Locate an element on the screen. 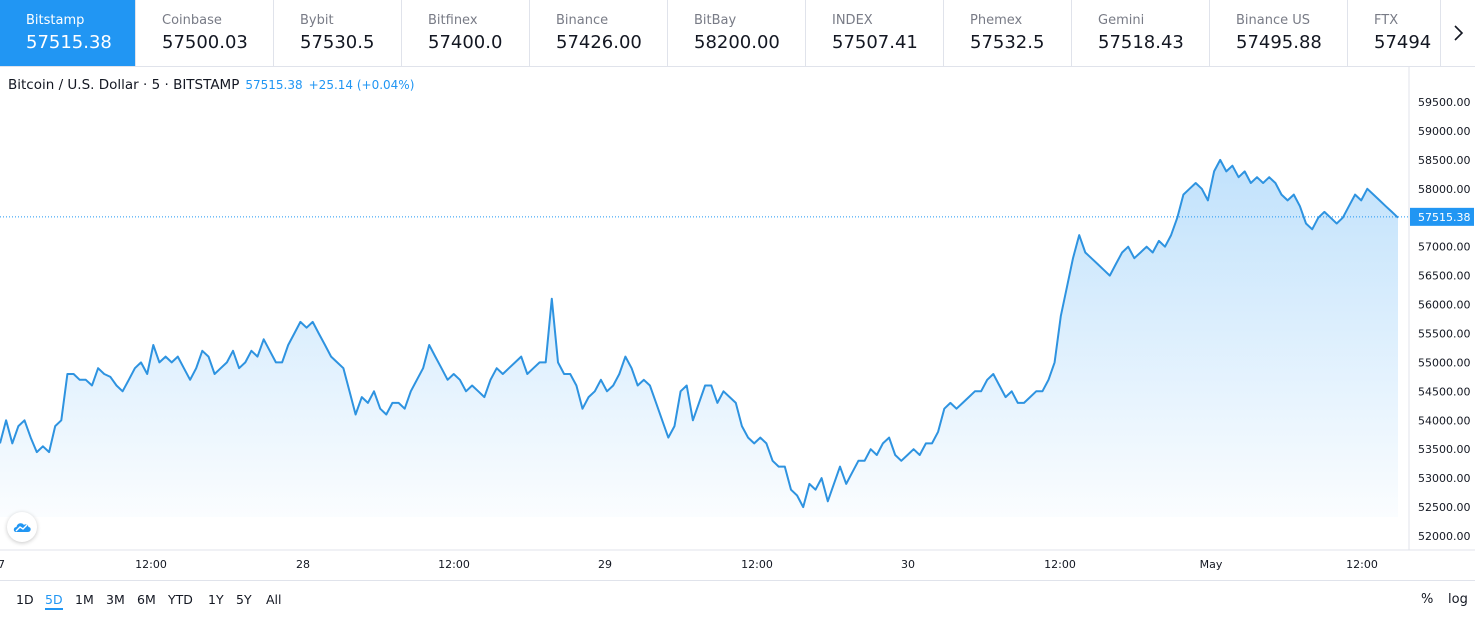  price-change: +25.14 (+0.04%) is located at coordinates (361, 85).